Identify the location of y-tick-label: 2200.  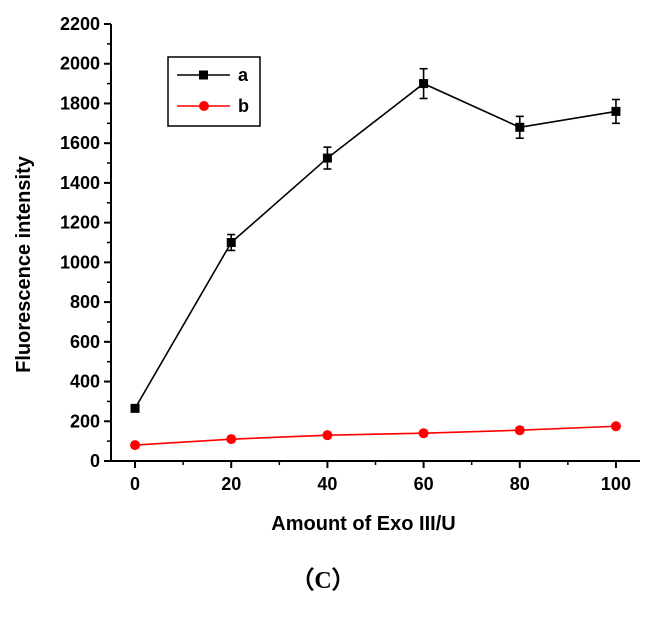
(80, 24).